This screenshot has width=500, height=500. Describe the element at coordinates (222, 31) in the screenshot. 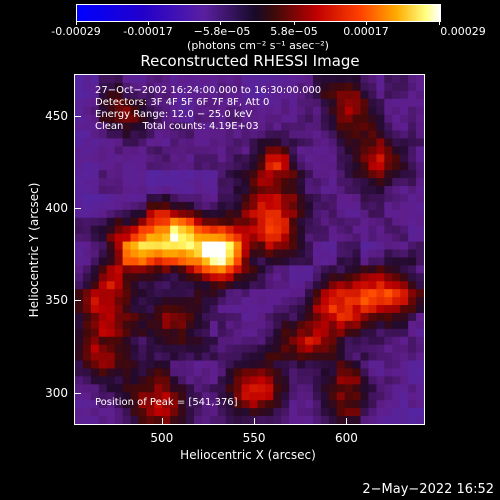

I see `colorbar-label: −5.8e−05` at that location.